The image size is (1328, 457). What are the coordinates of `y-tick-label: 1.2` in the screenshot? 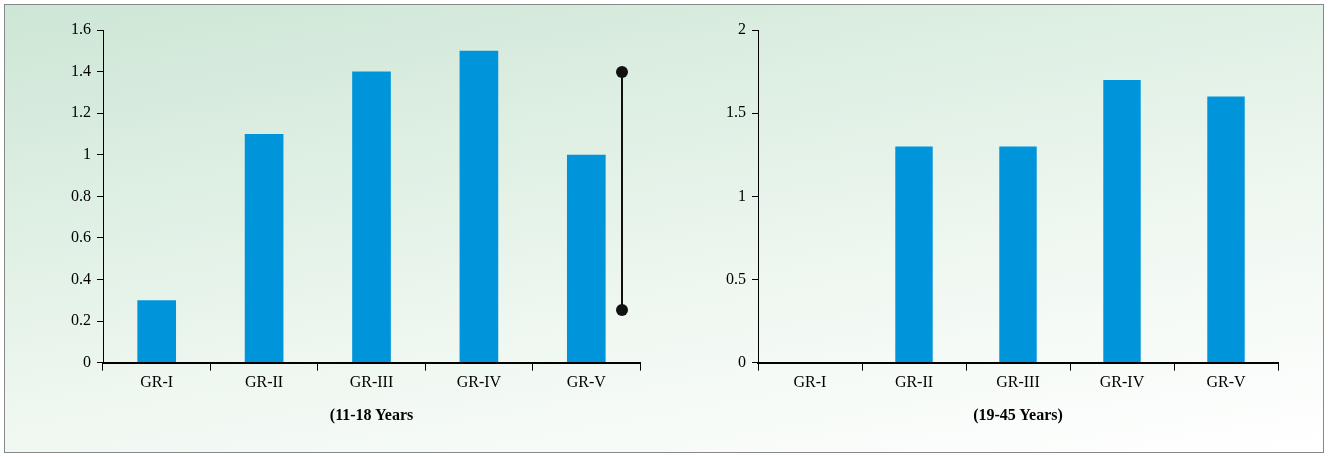 It's located at (81, 112).